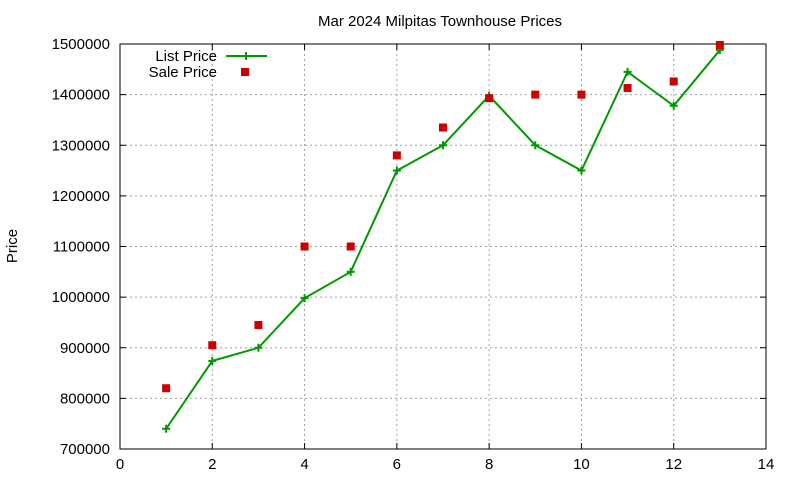 This screenshot has height=485, width=800. What do you see at coordinates (12, 246) in the screenshot?
I see `y-axis-label: Price` at bounding box center [12, 246].